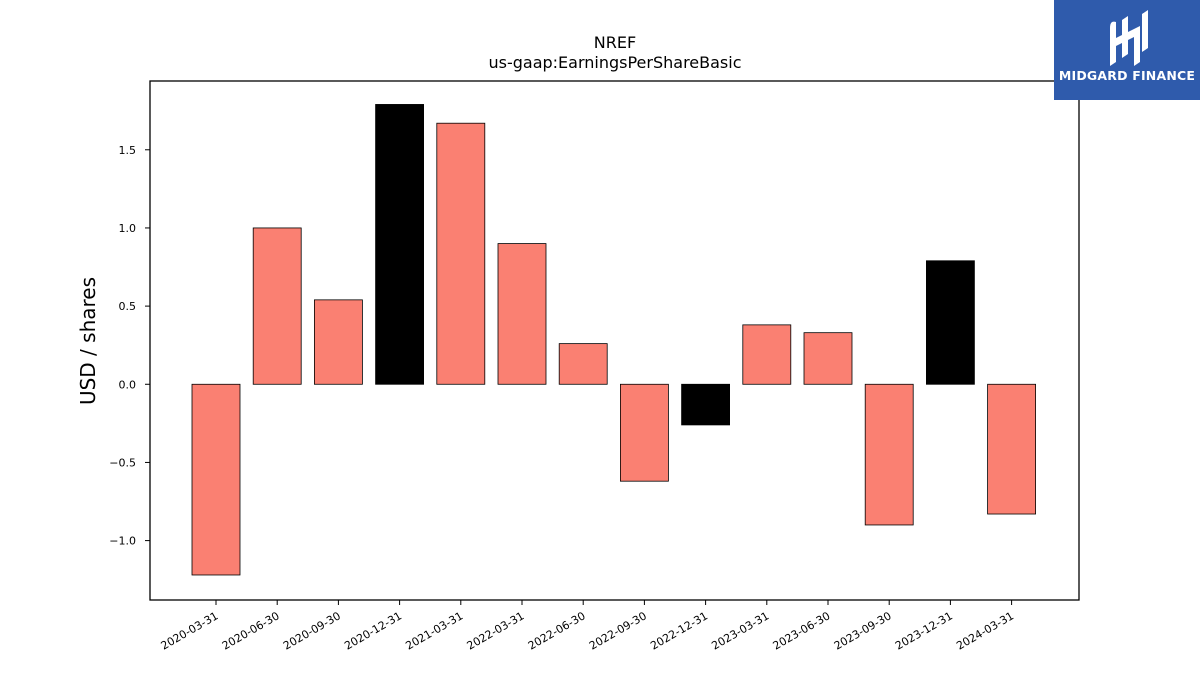  What do you see at coordinates (557, 630) in the screenshot?
I see `x-tick-label: 2022-06-30` at bounding box center [557, 630].